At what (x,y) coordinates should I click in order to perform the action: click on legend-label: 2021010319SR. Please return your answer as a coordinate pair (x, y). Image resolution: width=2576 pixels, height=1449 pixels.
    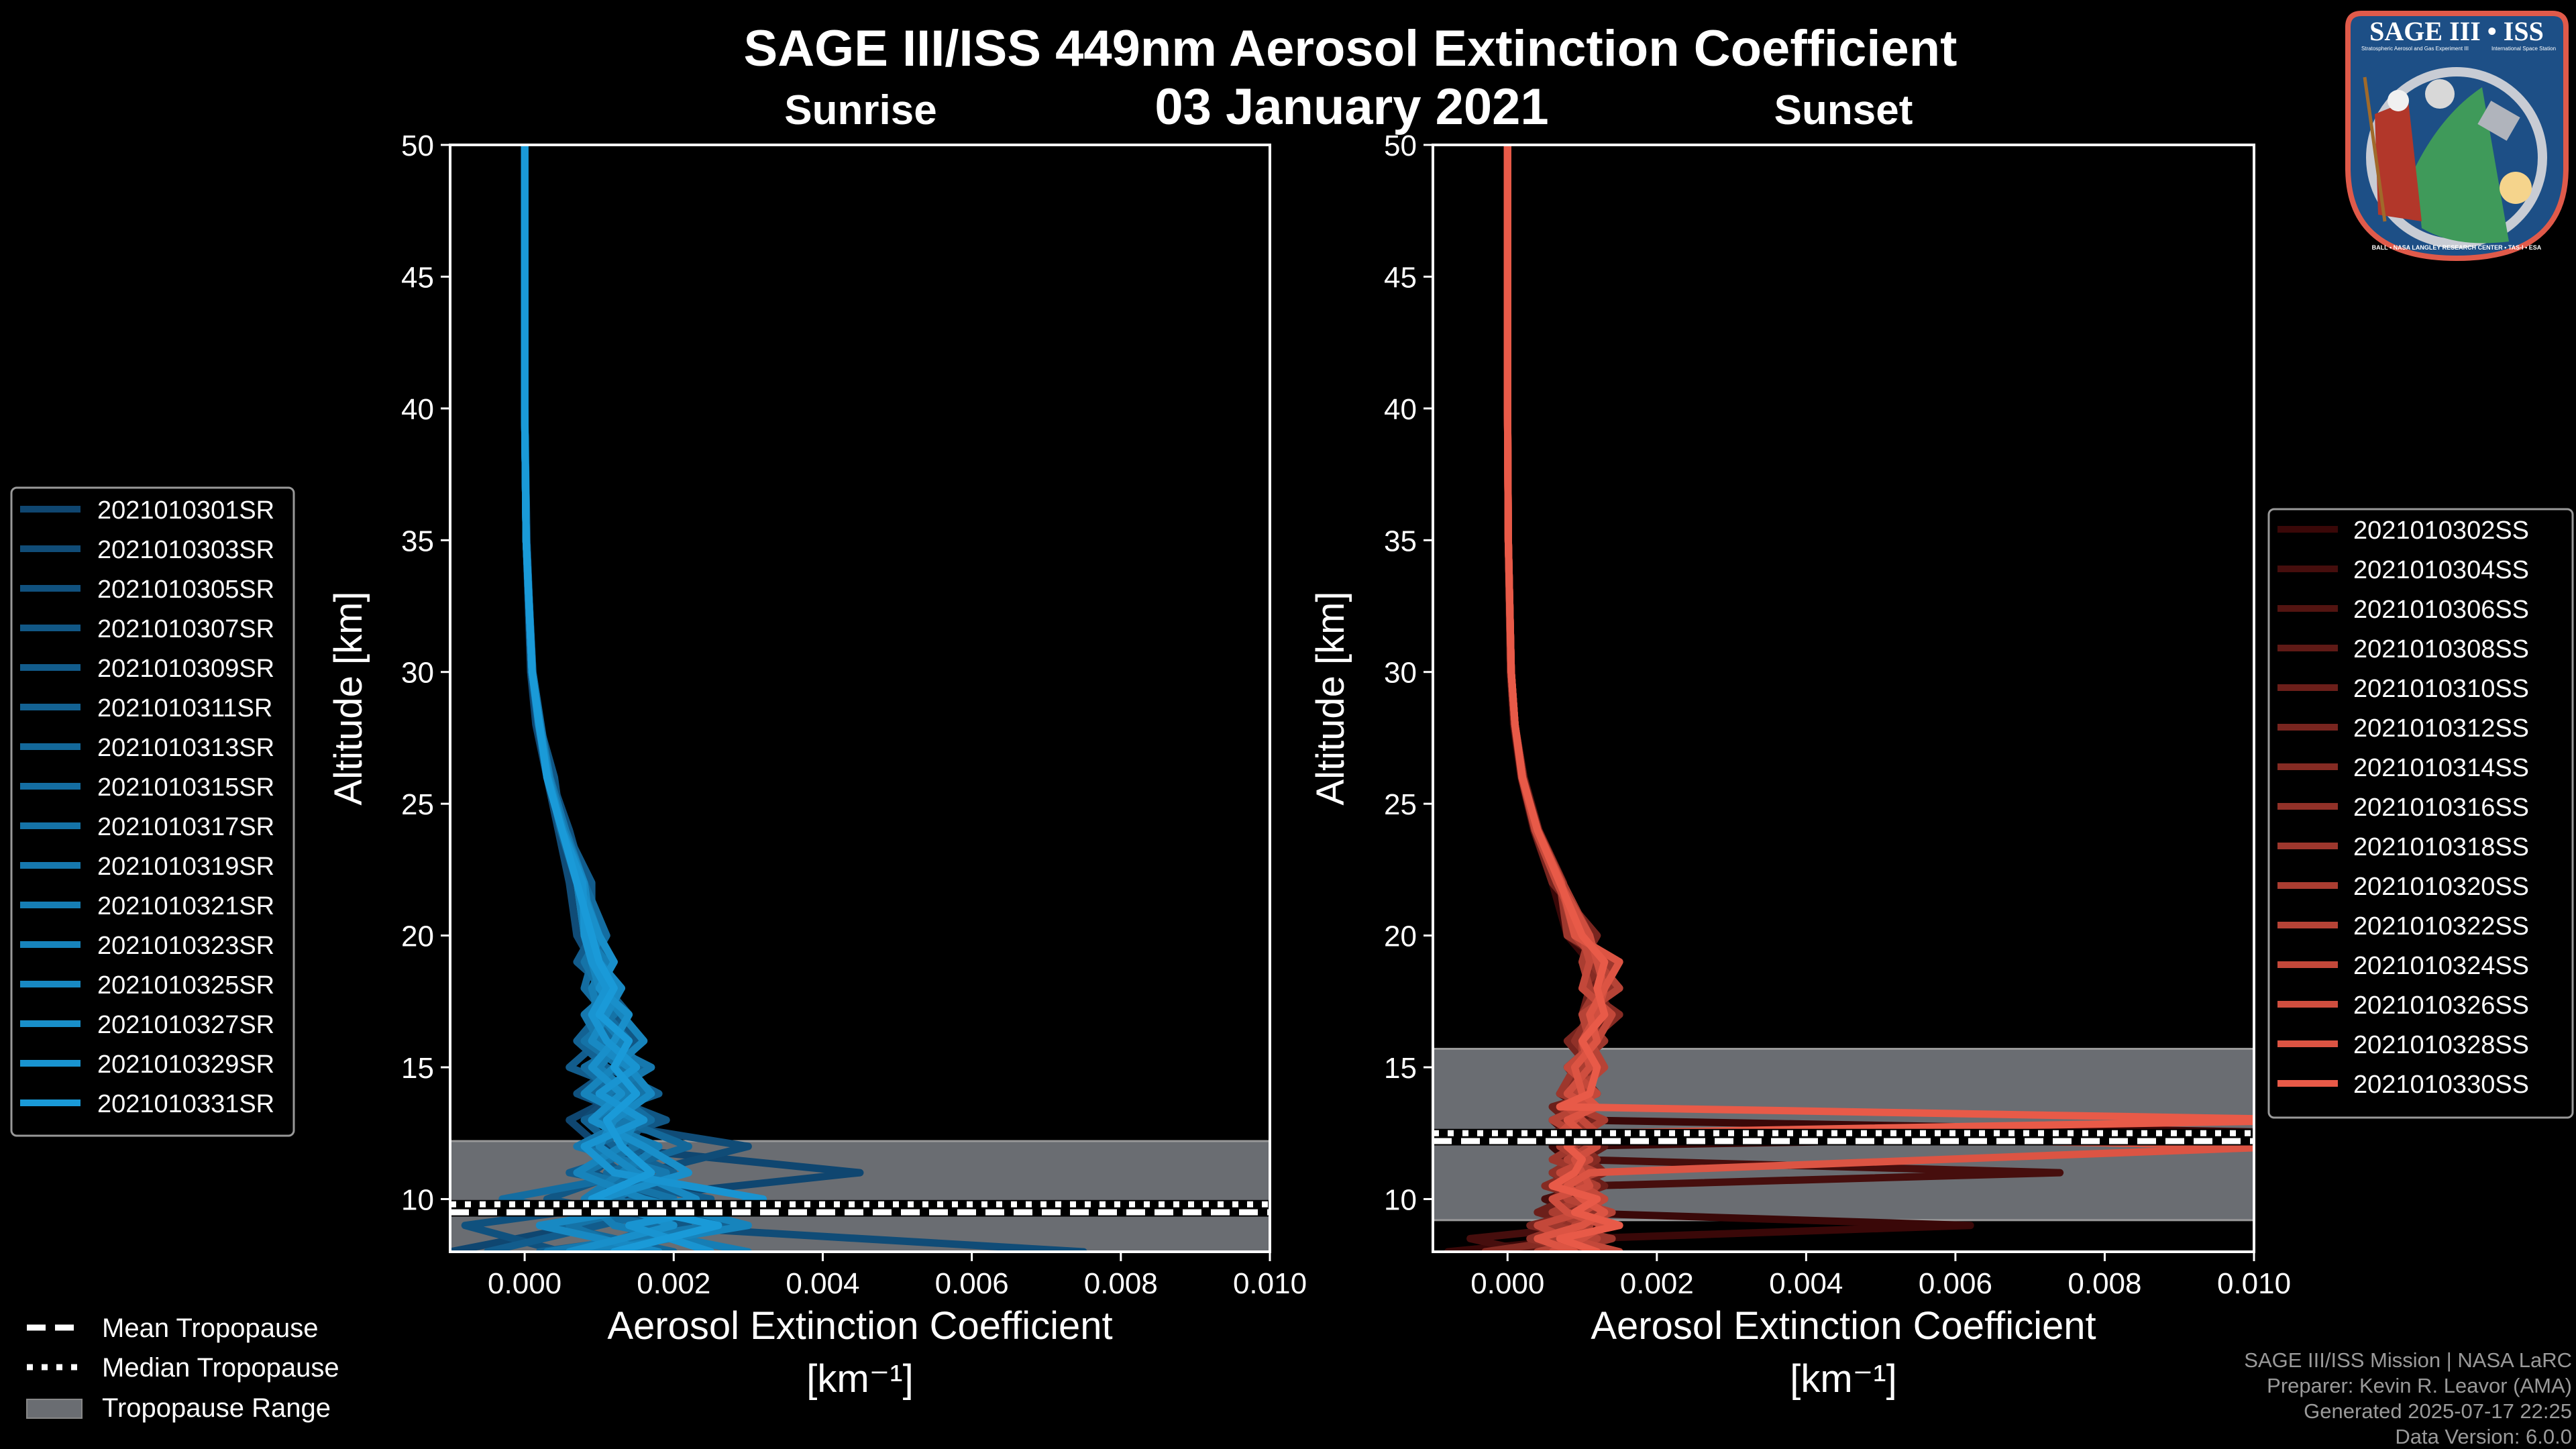
    Looking at the image, I should click on (185, 867).